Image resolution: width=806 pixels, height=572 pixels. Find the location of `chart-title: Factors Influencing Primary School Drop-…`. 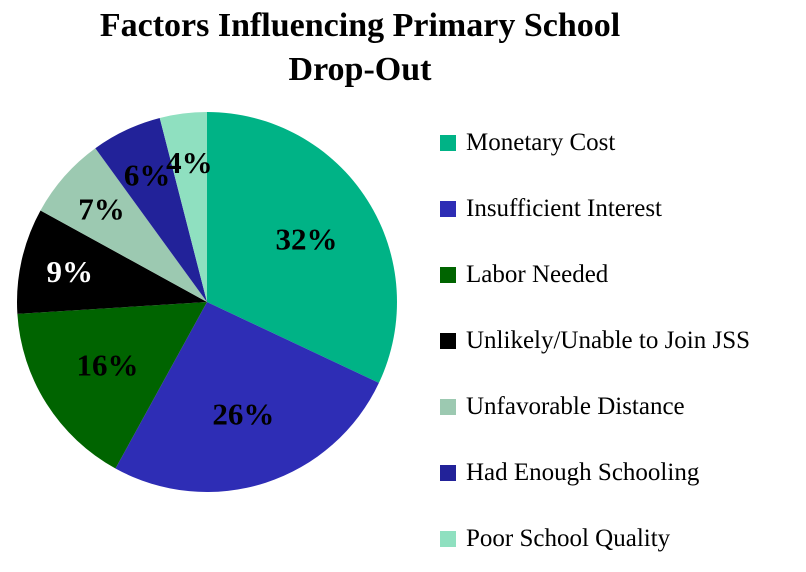

chart-title: Factors Influencing Primary School Drop-… is located at coordinates (360, 48).